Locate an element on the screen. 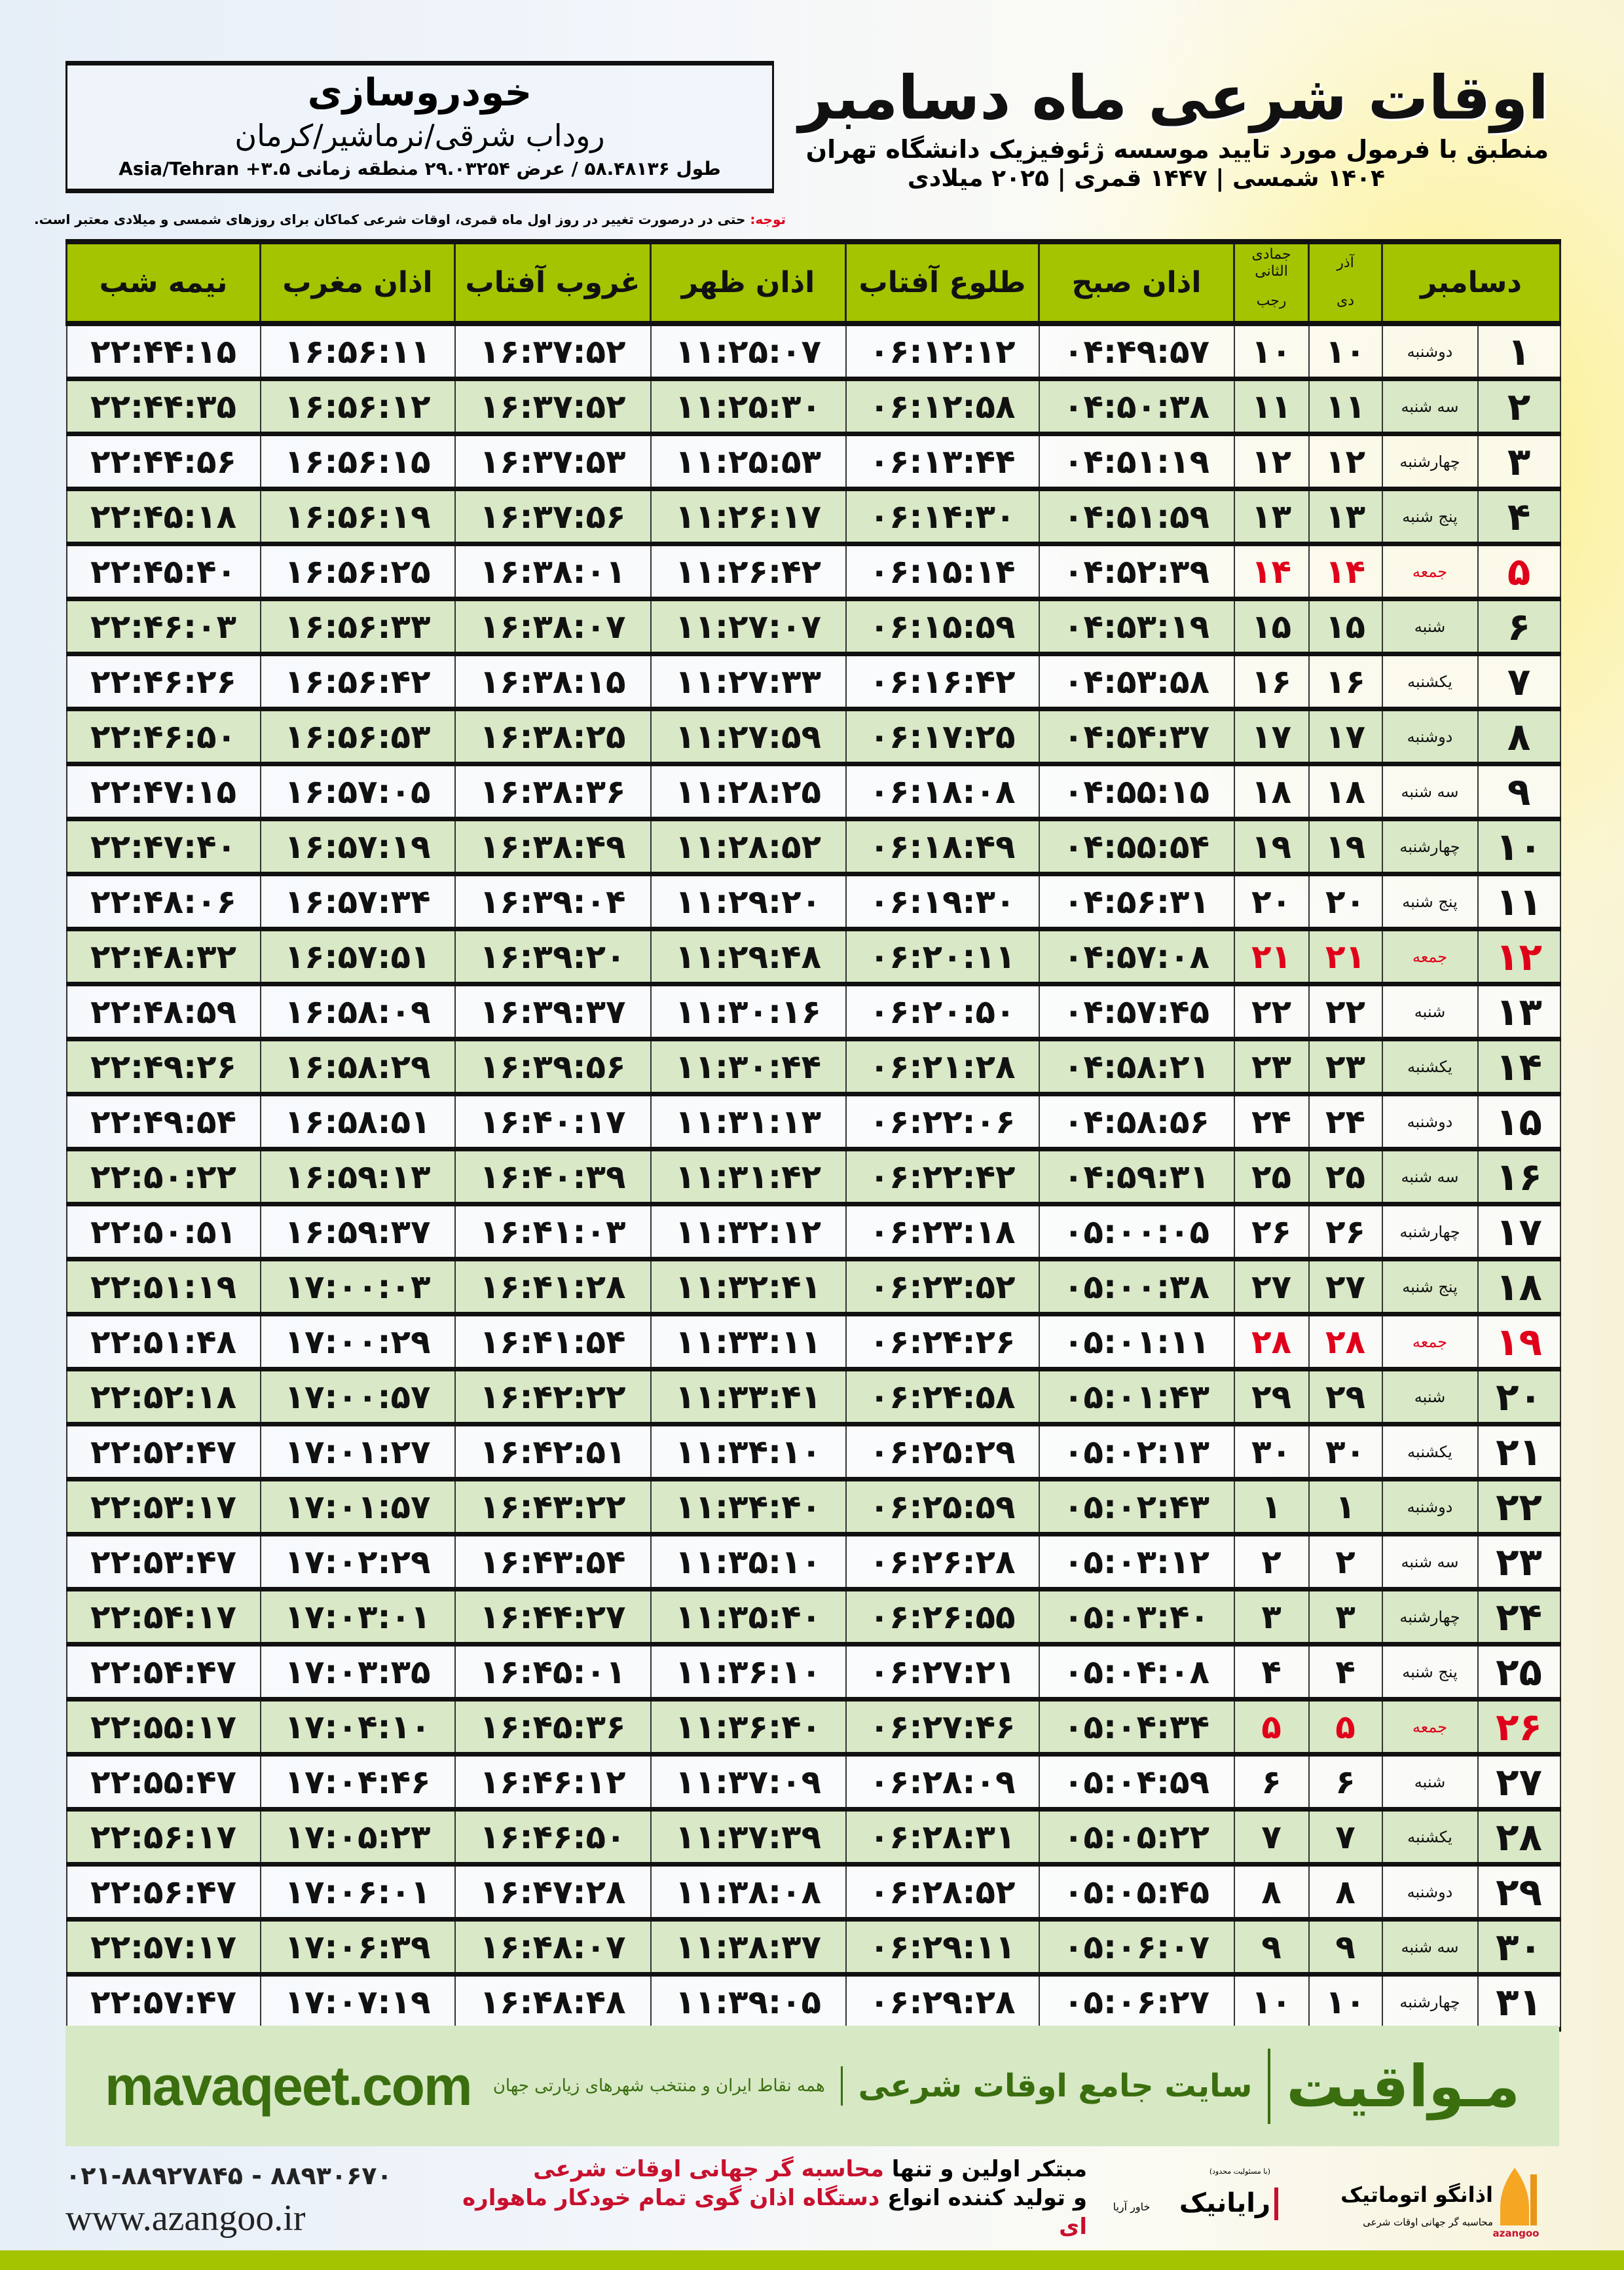 This screenshot has width=1624, height=2270. cell-fajr: ۰۵:۰۴:۳۴ is located at coordinates (1136, 1727).